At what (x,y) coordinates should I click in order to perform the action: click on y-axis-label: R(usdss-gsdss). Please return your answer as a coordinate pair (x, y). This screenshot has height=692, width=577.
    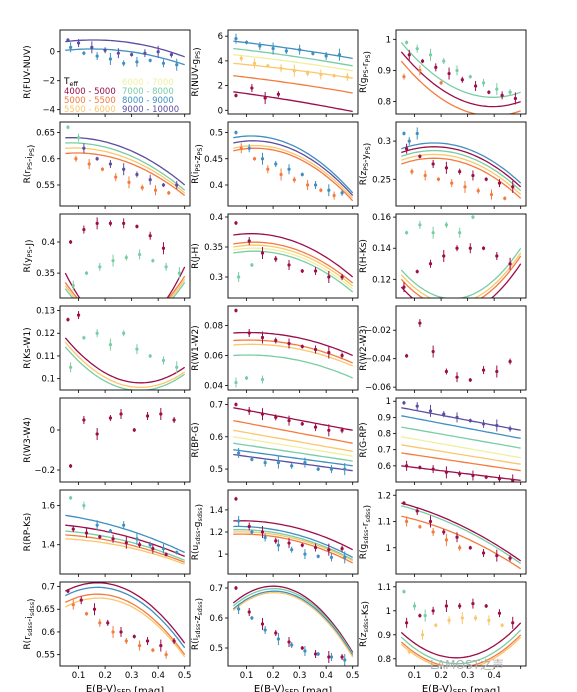
    Looking at the image, I should click on (198, 532).